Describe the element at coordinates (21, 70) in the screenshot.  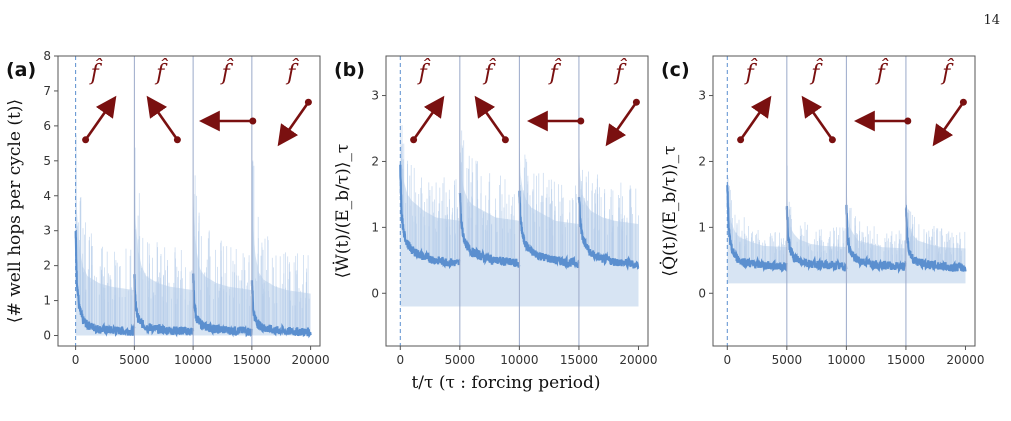
I see `panel-label: (a)` at that location.